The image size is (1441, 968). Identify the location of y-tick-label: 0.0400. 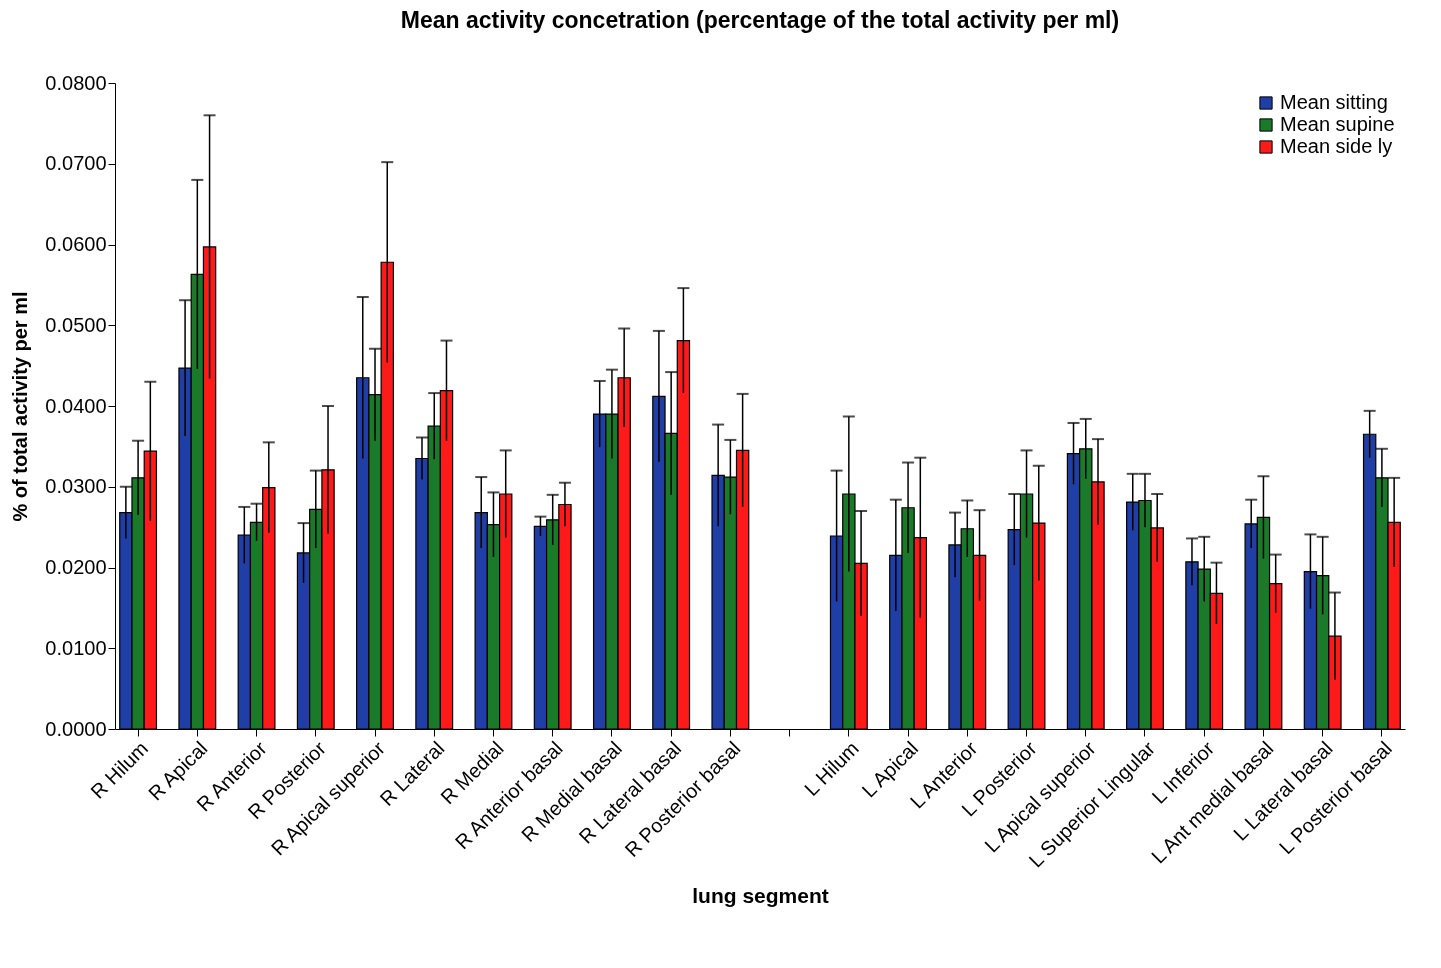
(76, 405).